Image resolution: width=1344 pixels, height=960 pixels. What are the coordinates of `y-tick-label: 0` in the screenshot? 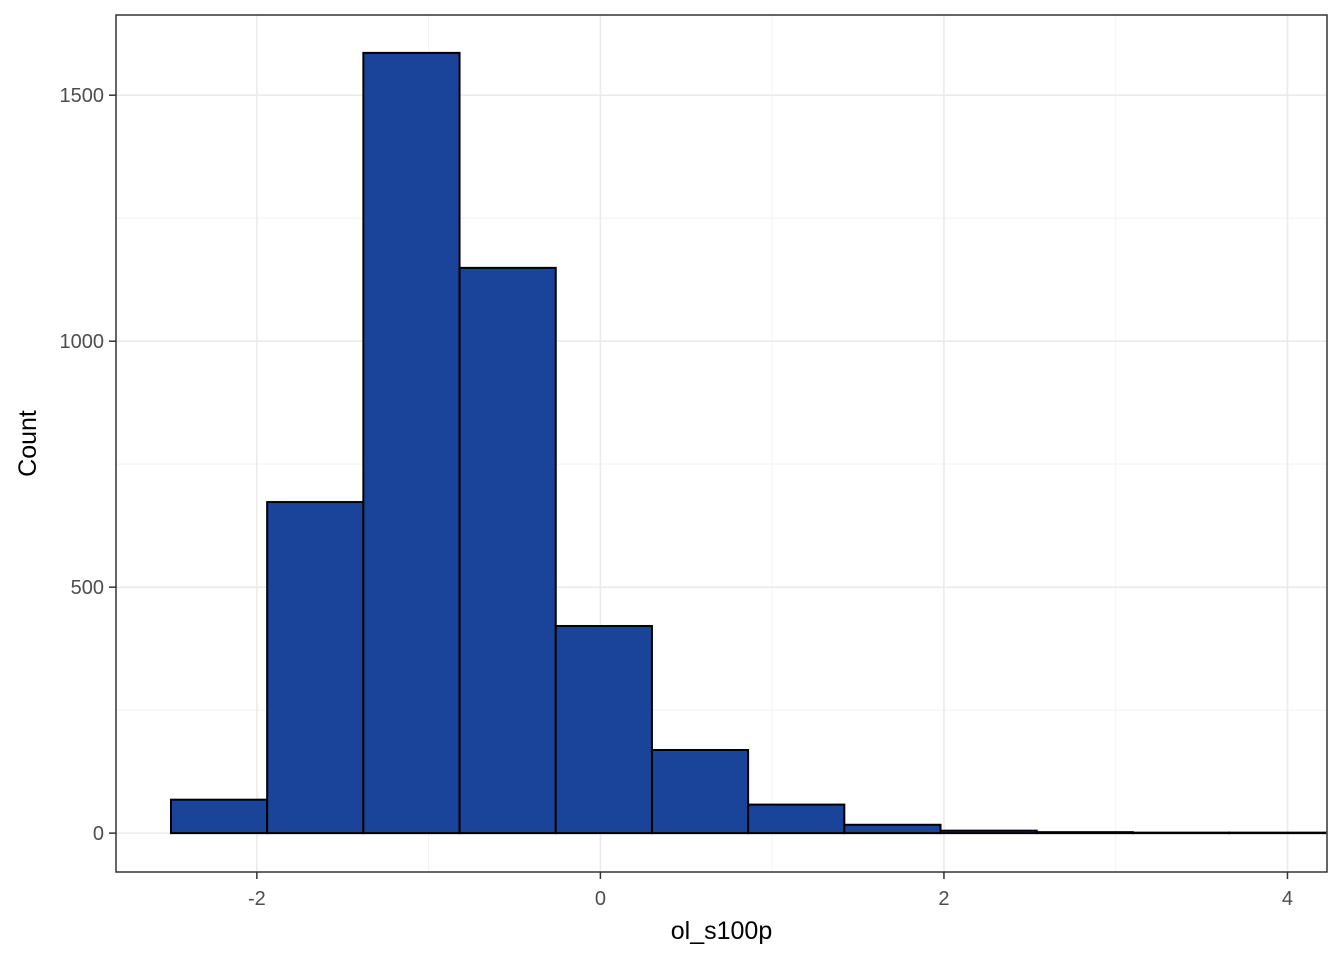 It's located at (98, 834).